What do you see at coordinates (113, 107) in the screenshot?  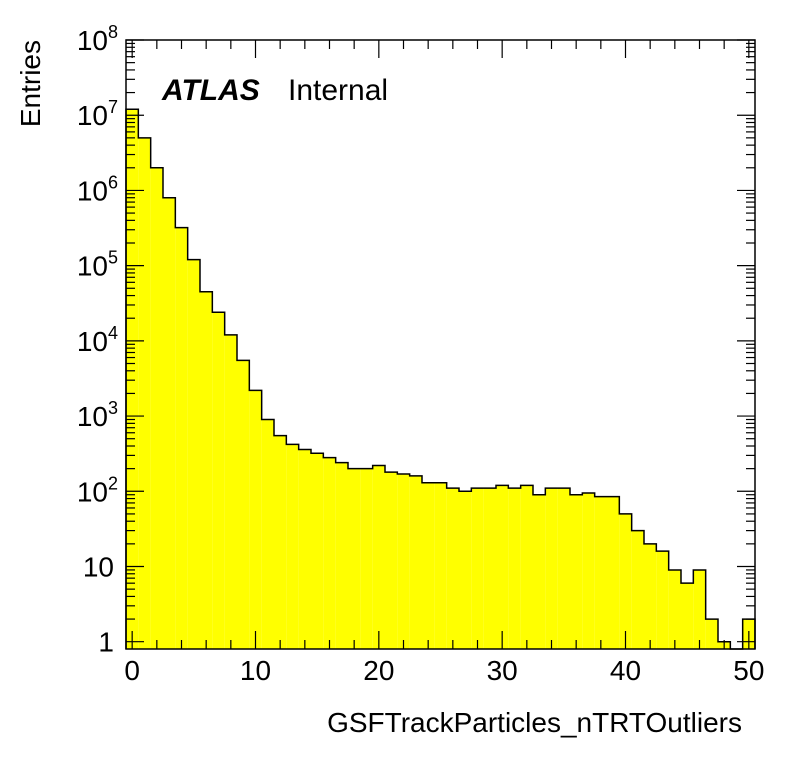 I see `y-tick-exponent: 7` at bounding box center [113, 107].